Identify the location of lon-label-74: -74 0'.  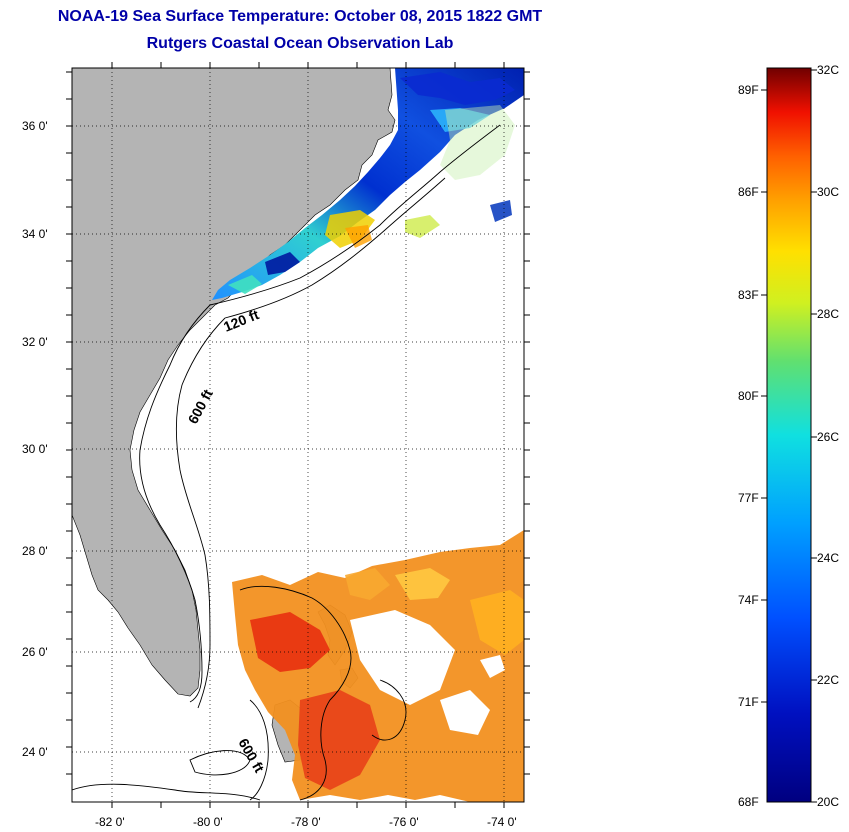
(502, 822).